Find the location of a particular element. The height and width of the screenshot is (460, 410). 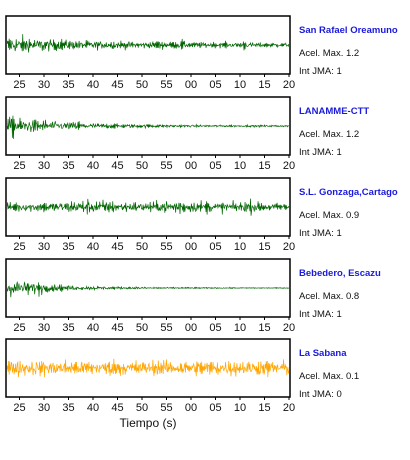

station-name: S.L. Gonzaga,Cartago is located at coordinates (348, 192).